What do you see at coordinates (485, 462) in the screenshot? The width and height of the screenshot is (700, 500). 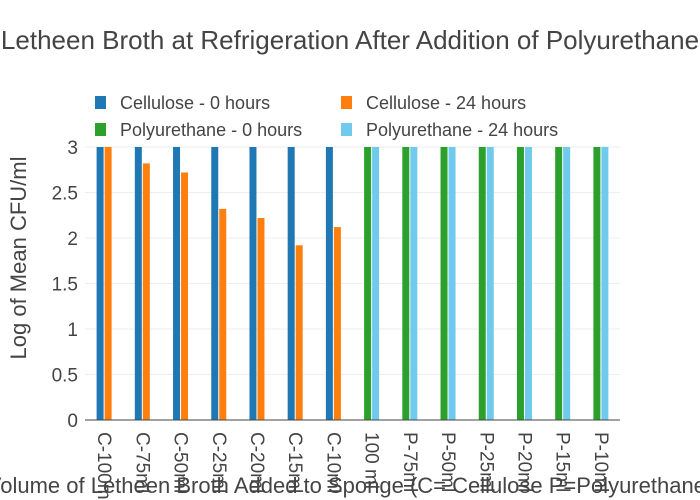 I see `x-tick-label: P-25ml` at bounding box center [485, 462].